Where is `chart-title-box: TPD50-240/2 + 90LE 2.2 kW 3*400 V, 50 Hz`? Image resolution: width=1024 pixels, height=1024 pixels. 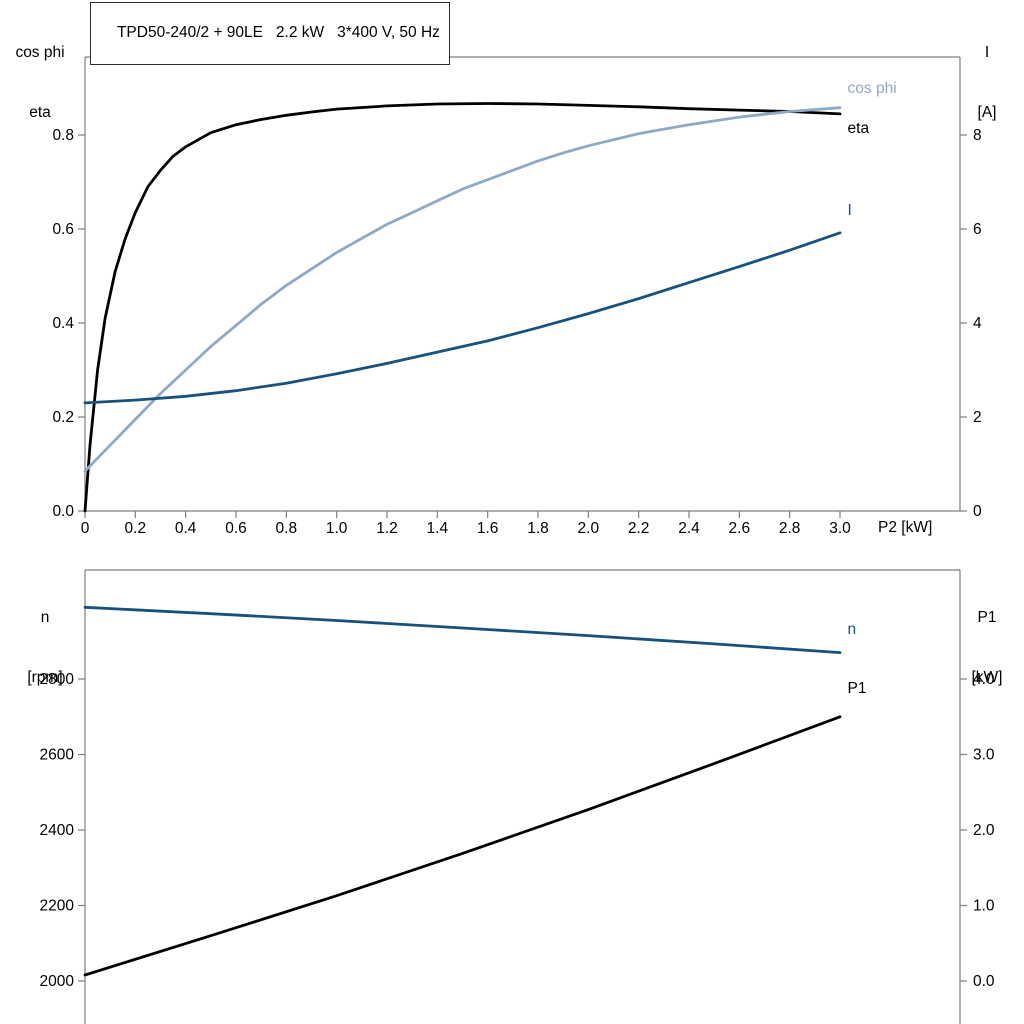 chart-title-box: TPD50-240/2 + 90LE 2.2 kW 3*400 V, 50 Hz is located at coordinates (270, 33).